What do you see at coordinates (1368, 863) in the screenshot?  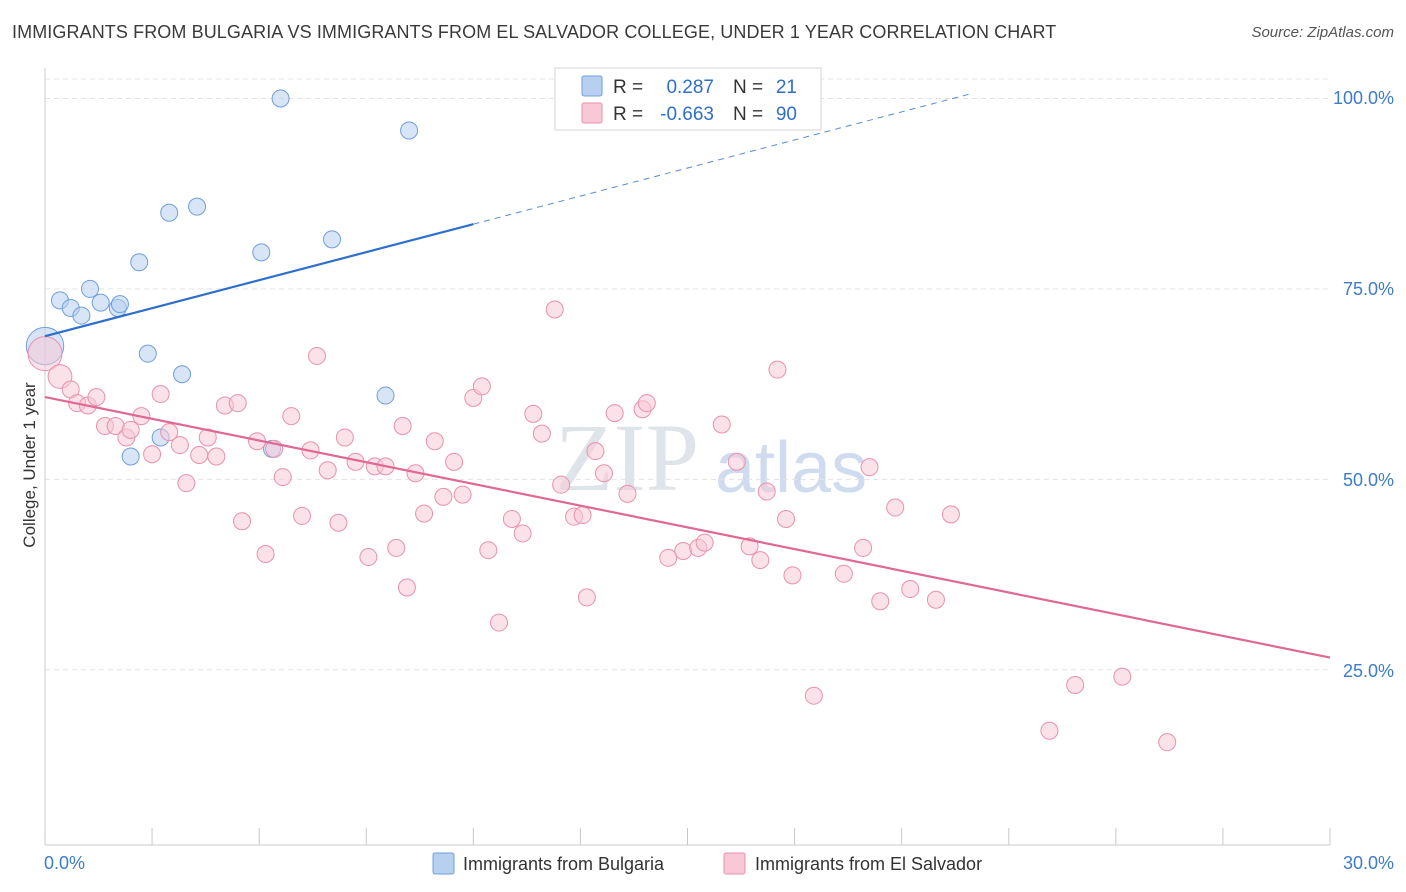 I see `x-tick-label-max: 30.0%` at bounding box center [1368, 863].